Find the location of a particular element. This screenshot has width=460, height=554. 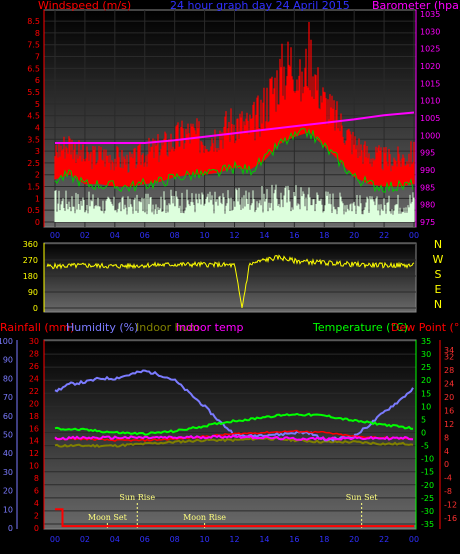

windspeed-tick-label: 0.5 is located at coordinates (33, 210).